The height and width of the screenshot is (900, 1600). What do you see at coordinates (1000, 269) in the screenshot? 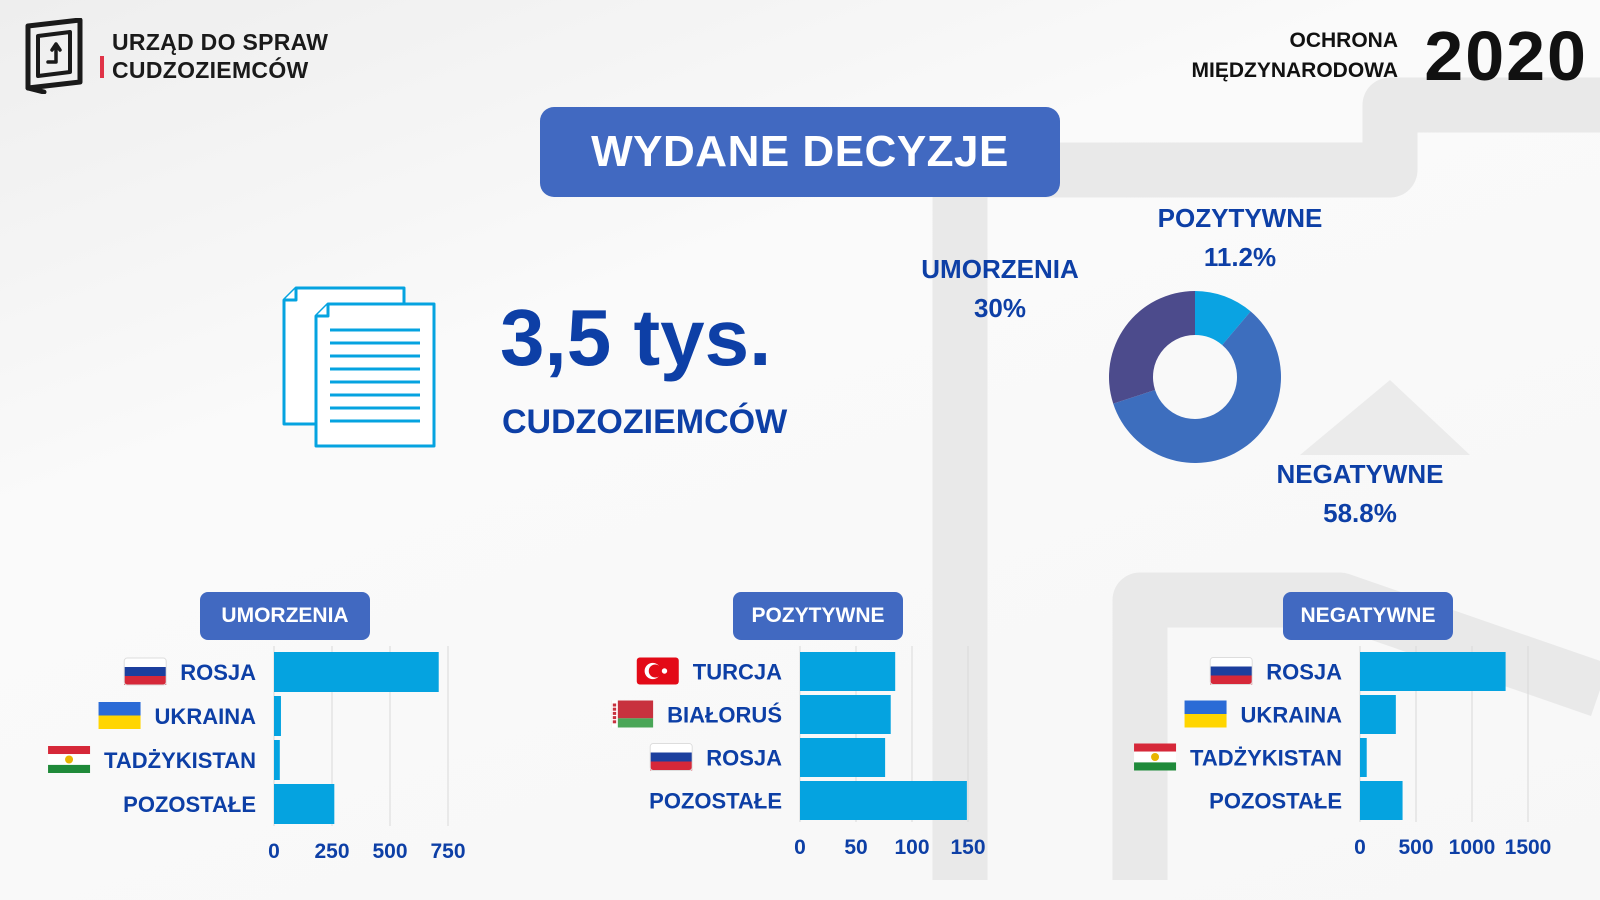
I see `pie-label-discontinued-name: UMORZENIA` at bounding box center [1000, 269].